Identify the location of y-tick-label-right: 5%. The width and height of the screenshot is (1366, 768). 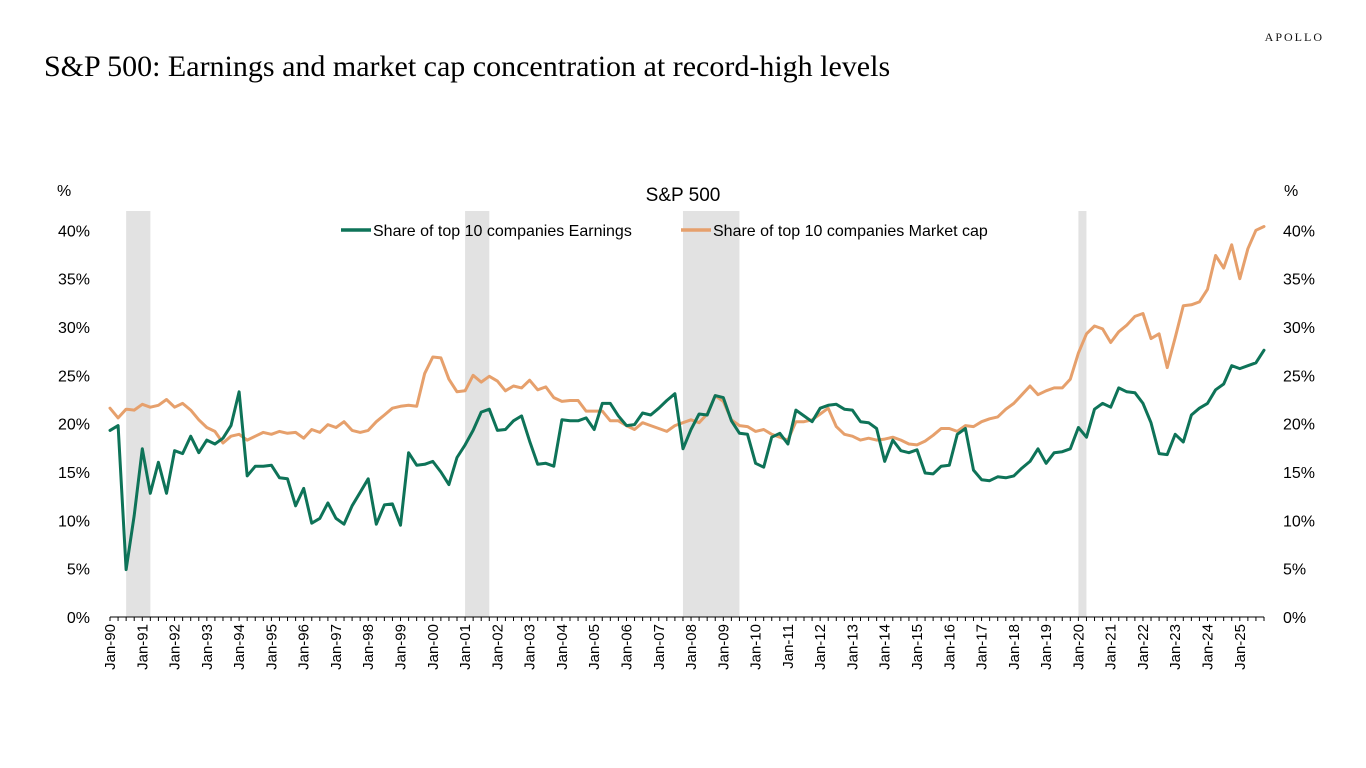
(1294, 570).